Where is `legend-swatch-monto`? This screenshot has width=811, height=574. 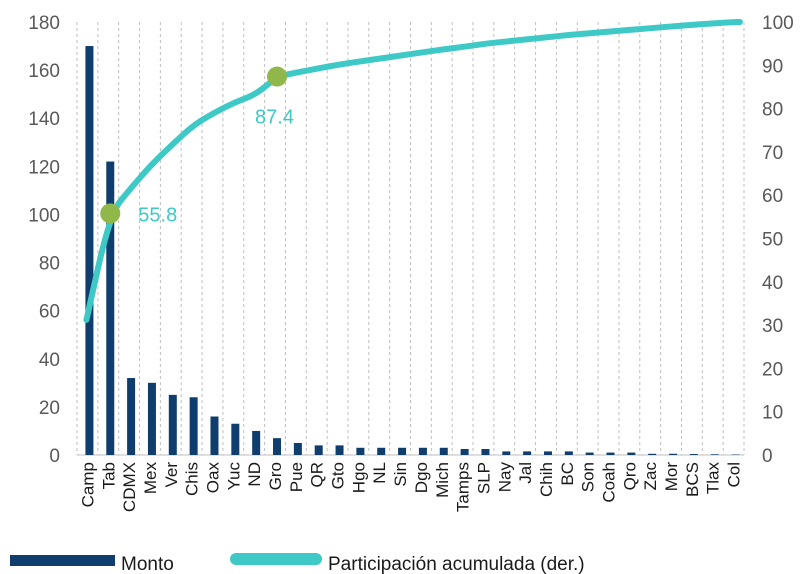
legend-swatch-monto is located at coordinates (62, 560).